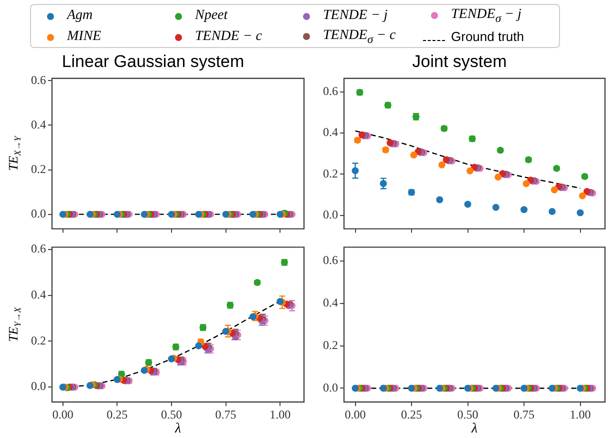 Image resolution: width=613 pixels, height=438 pixels. I want to click on chart-title: Linear Gaussian system, so click(153, 61).